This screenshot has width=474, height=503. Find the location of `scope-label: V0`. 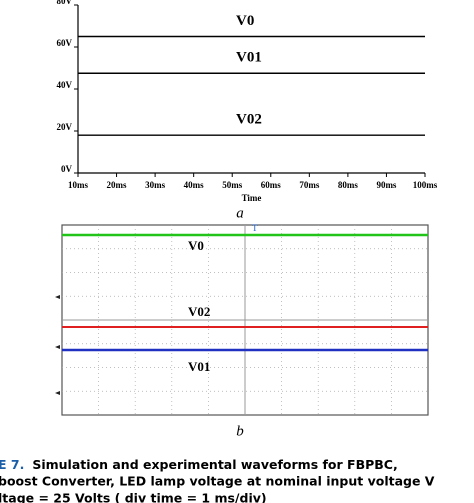

scope-label: V0 is located at coordinates (196, 245).